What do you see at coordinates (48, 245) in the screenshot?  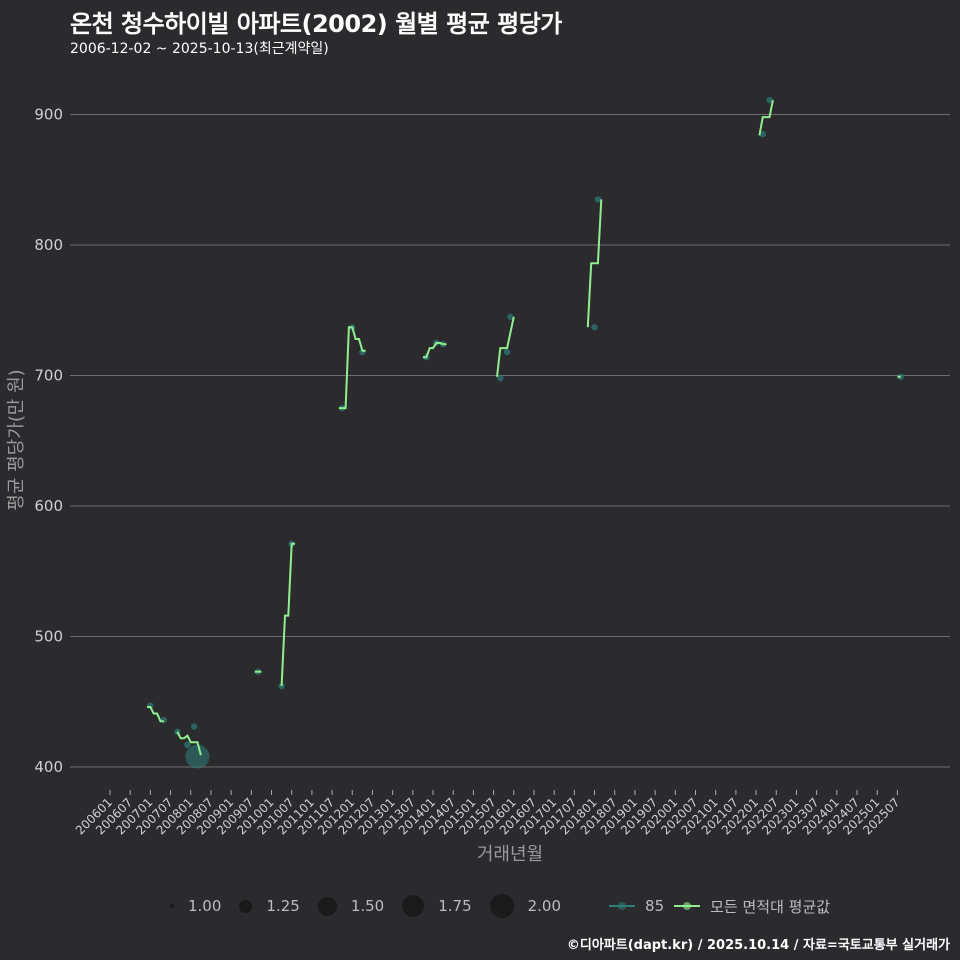 I see `y-tick-label: 800` at bounding box center [48, 245].